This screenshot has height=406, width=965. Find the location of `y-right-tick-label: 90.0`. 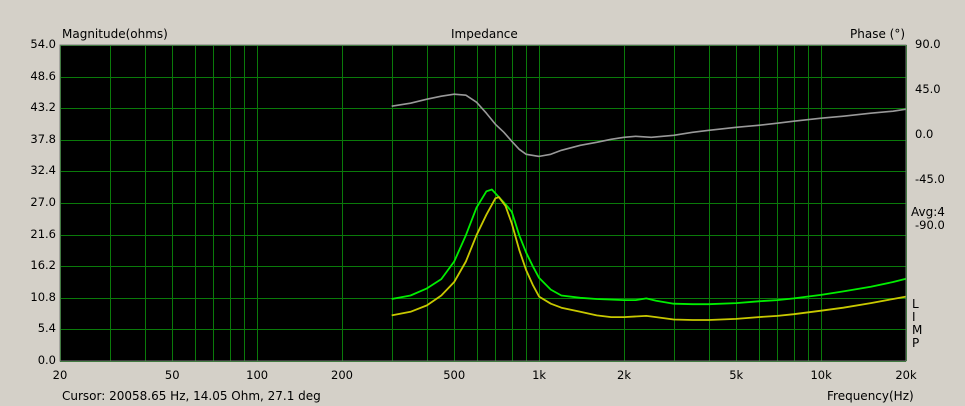

y-right-tick-label: 90.0 is located at coordinates (928, 44).